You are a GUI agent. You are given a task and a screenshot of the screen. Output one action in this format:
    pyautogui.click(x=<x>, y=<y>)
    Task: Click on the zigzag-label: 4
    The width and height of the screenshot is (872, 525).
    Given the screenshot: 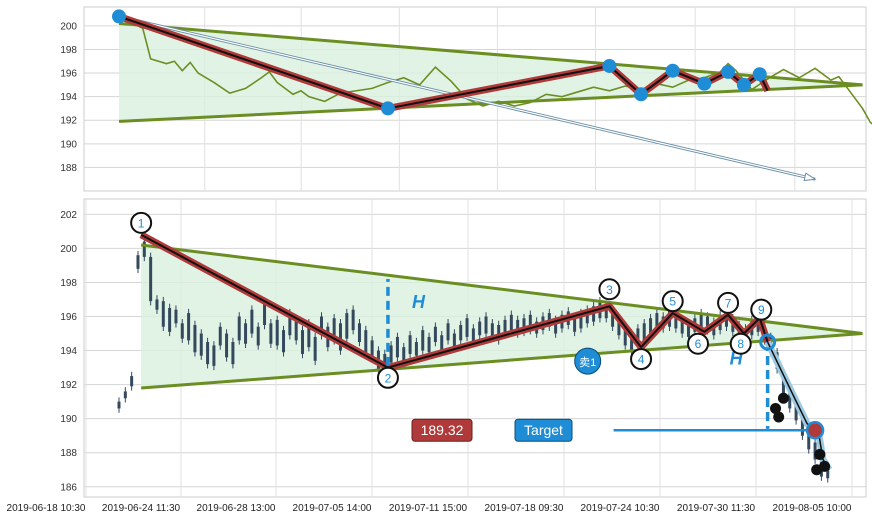 What is the action you would take?
    pyautogui.click(x=641, y=360)
    